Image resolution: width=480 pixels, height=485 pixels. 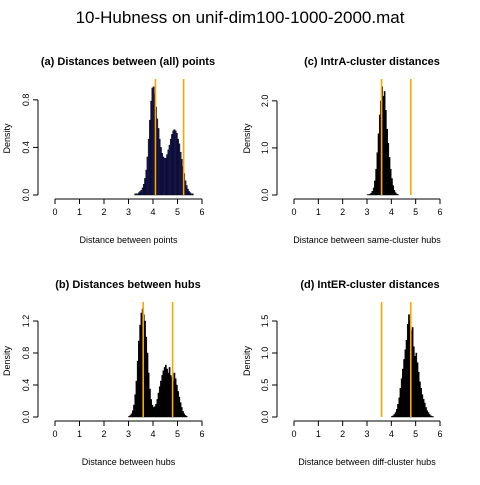 I want to click on x-axis-label: Distance between hubs, so click(x=129, y=462).